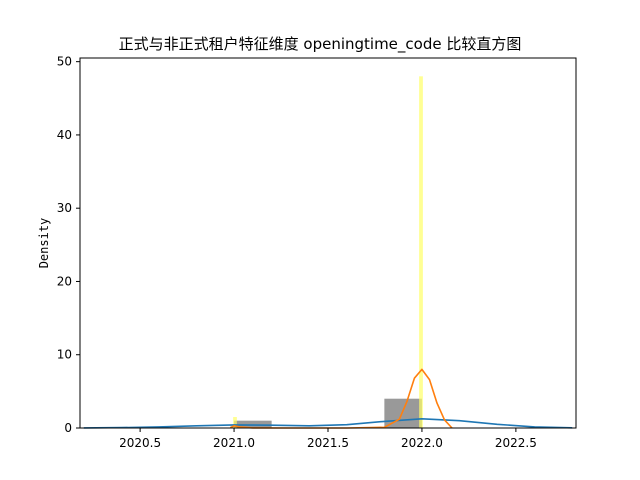  Describe the element at coordinates (328, 443) in the screenshot. I see `x-tick-label: 2021.5` at that location.